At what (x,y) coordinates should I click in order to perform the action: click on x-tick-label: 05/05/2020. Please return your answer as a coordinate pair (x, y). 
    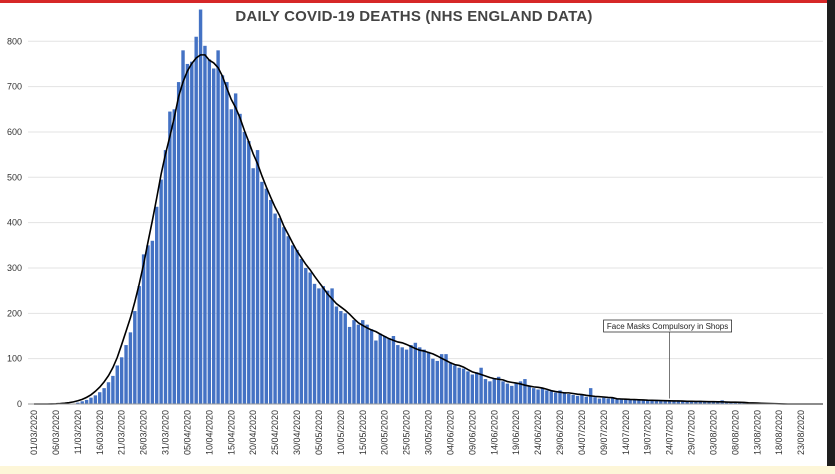
    Looking at the image, I should click on (319, 432).